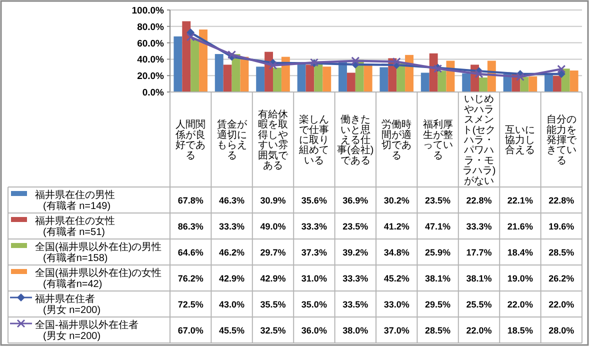 The height and width of the screenshot is (347, 590). Describe the element at coordinates (191, 141) in the screenshot. I see `x-tick-label: 人間関係が良好である` at that location.